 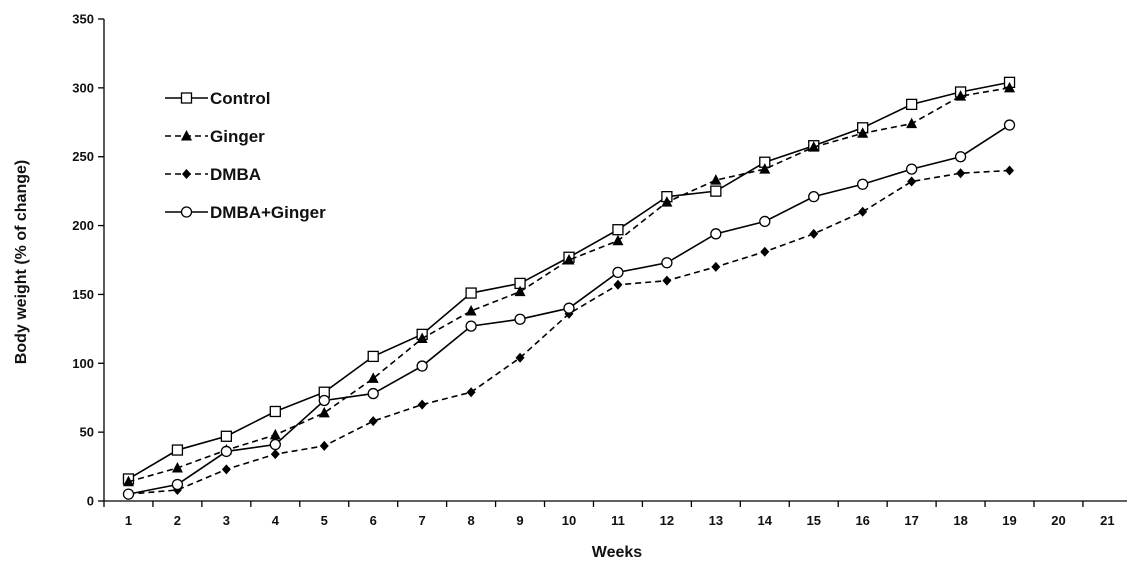 What do you see at coordinates (911, 520) in the screenshot?
I see `x-tick-label: 17` at bounding box center [911, 520].